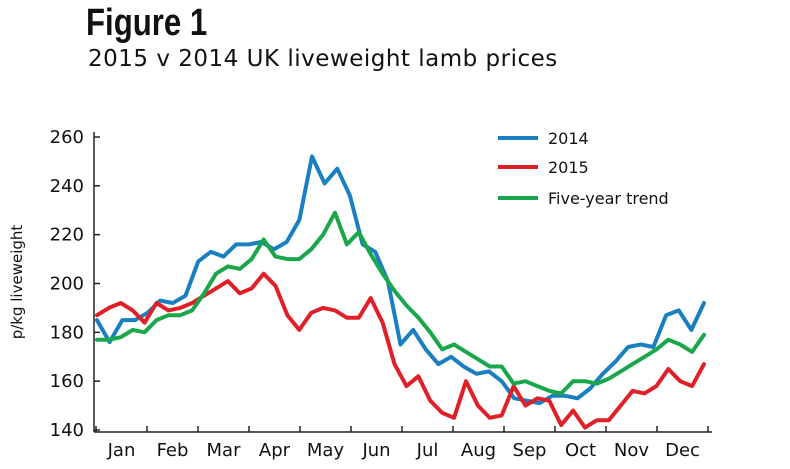 The image size is (790, 469). Describe the element at coordinates (173, 450) in the screenshot. I see `x-tick-label: Feb` at that location.